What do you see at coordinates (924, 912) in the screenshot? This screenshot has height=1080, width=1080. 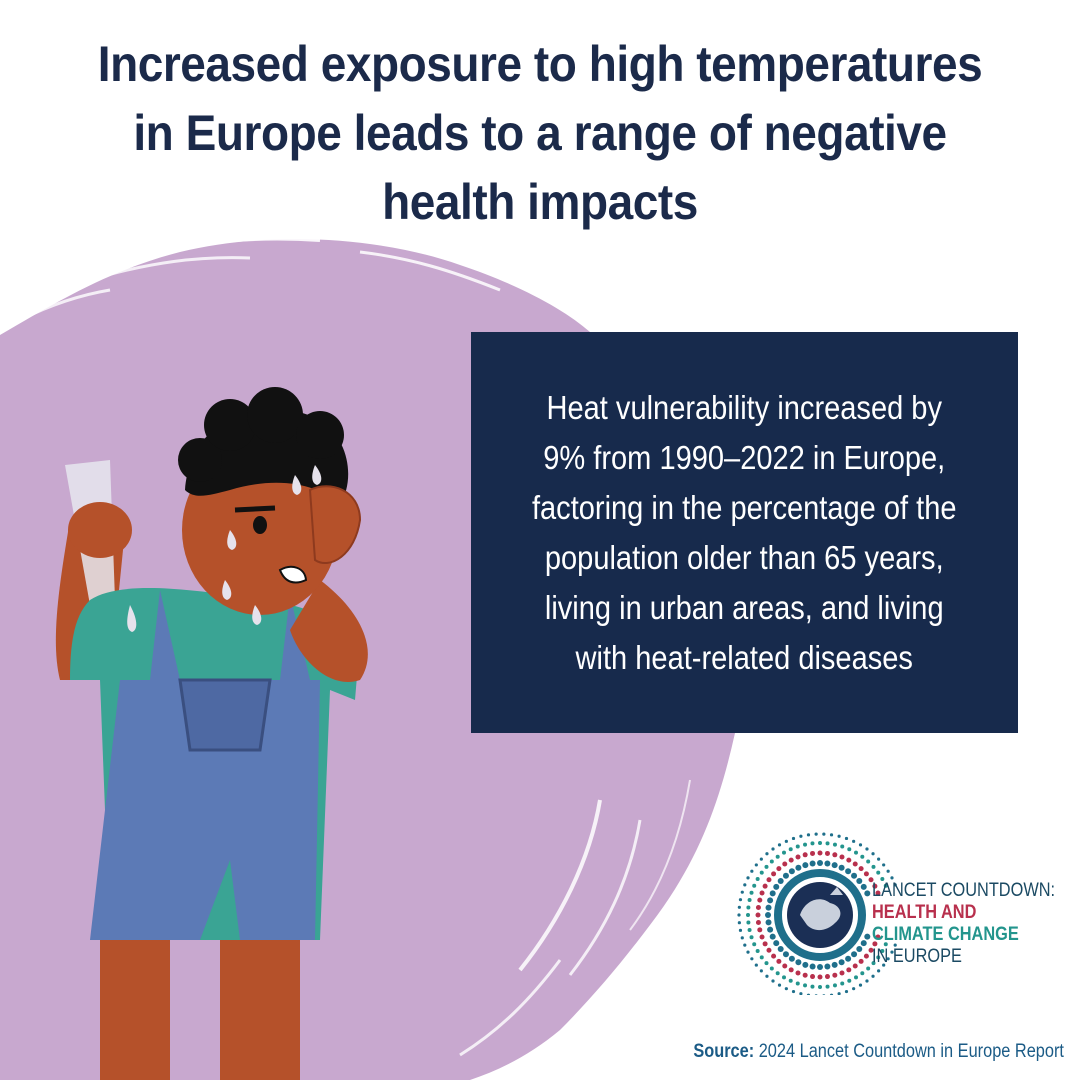 I see `logo-line-2: HEALTH AND` at bounding box center [924, 912].